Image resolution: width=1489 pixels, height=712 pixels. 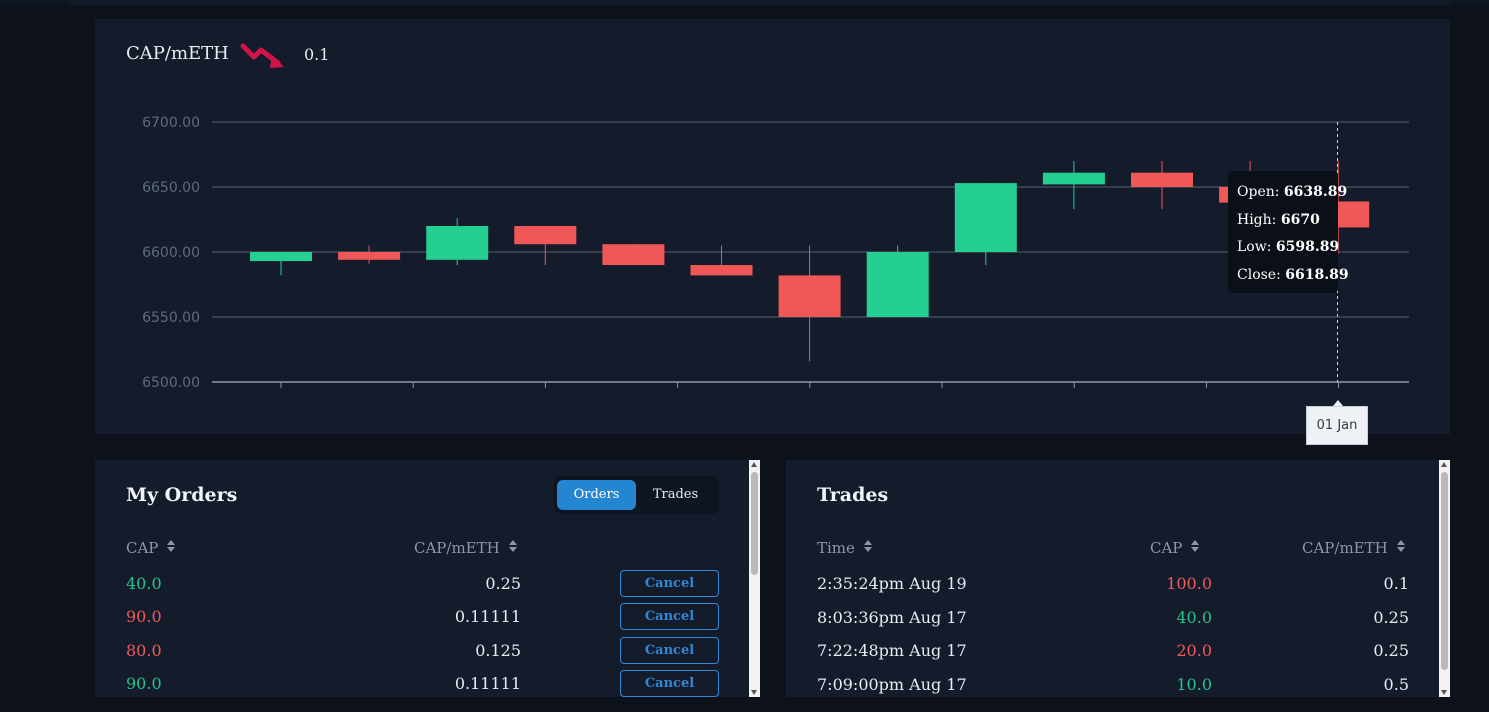 What do you see at coordinates (892, 684) in the screenshot?
I see `trade-time: 7:09:00pm Aug 17` at bounding box center [892, 684].